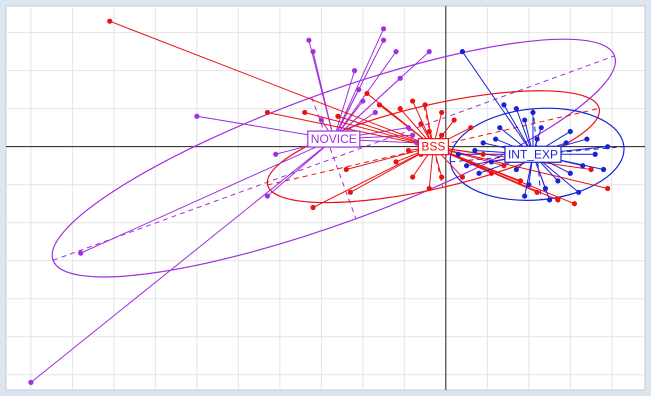  I want to click on centroid-label-int-exp: INT_EXP, so click(533, 154).